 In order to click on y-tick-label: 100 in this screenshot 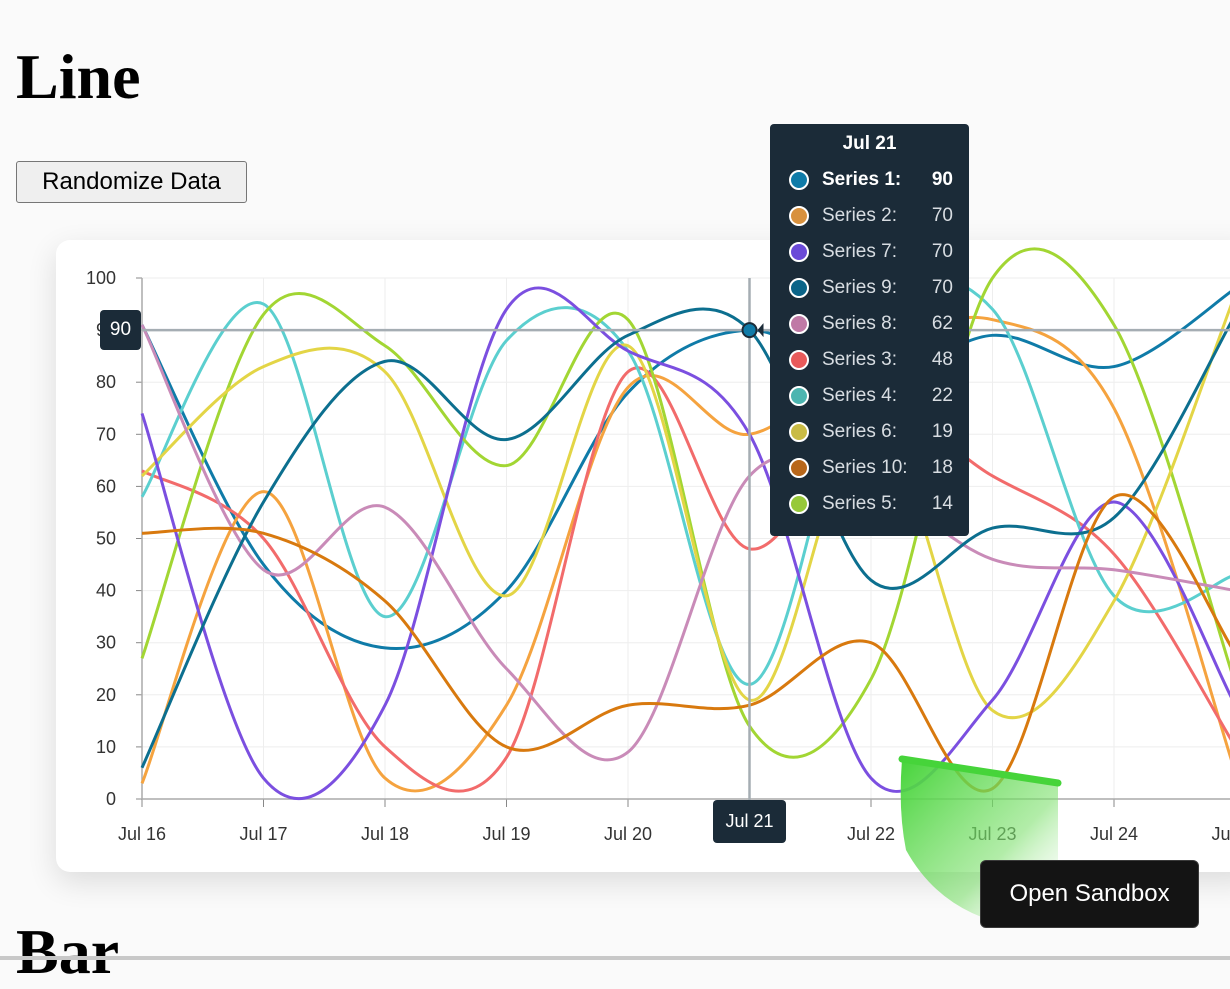, I will do `click(101, 278)`.